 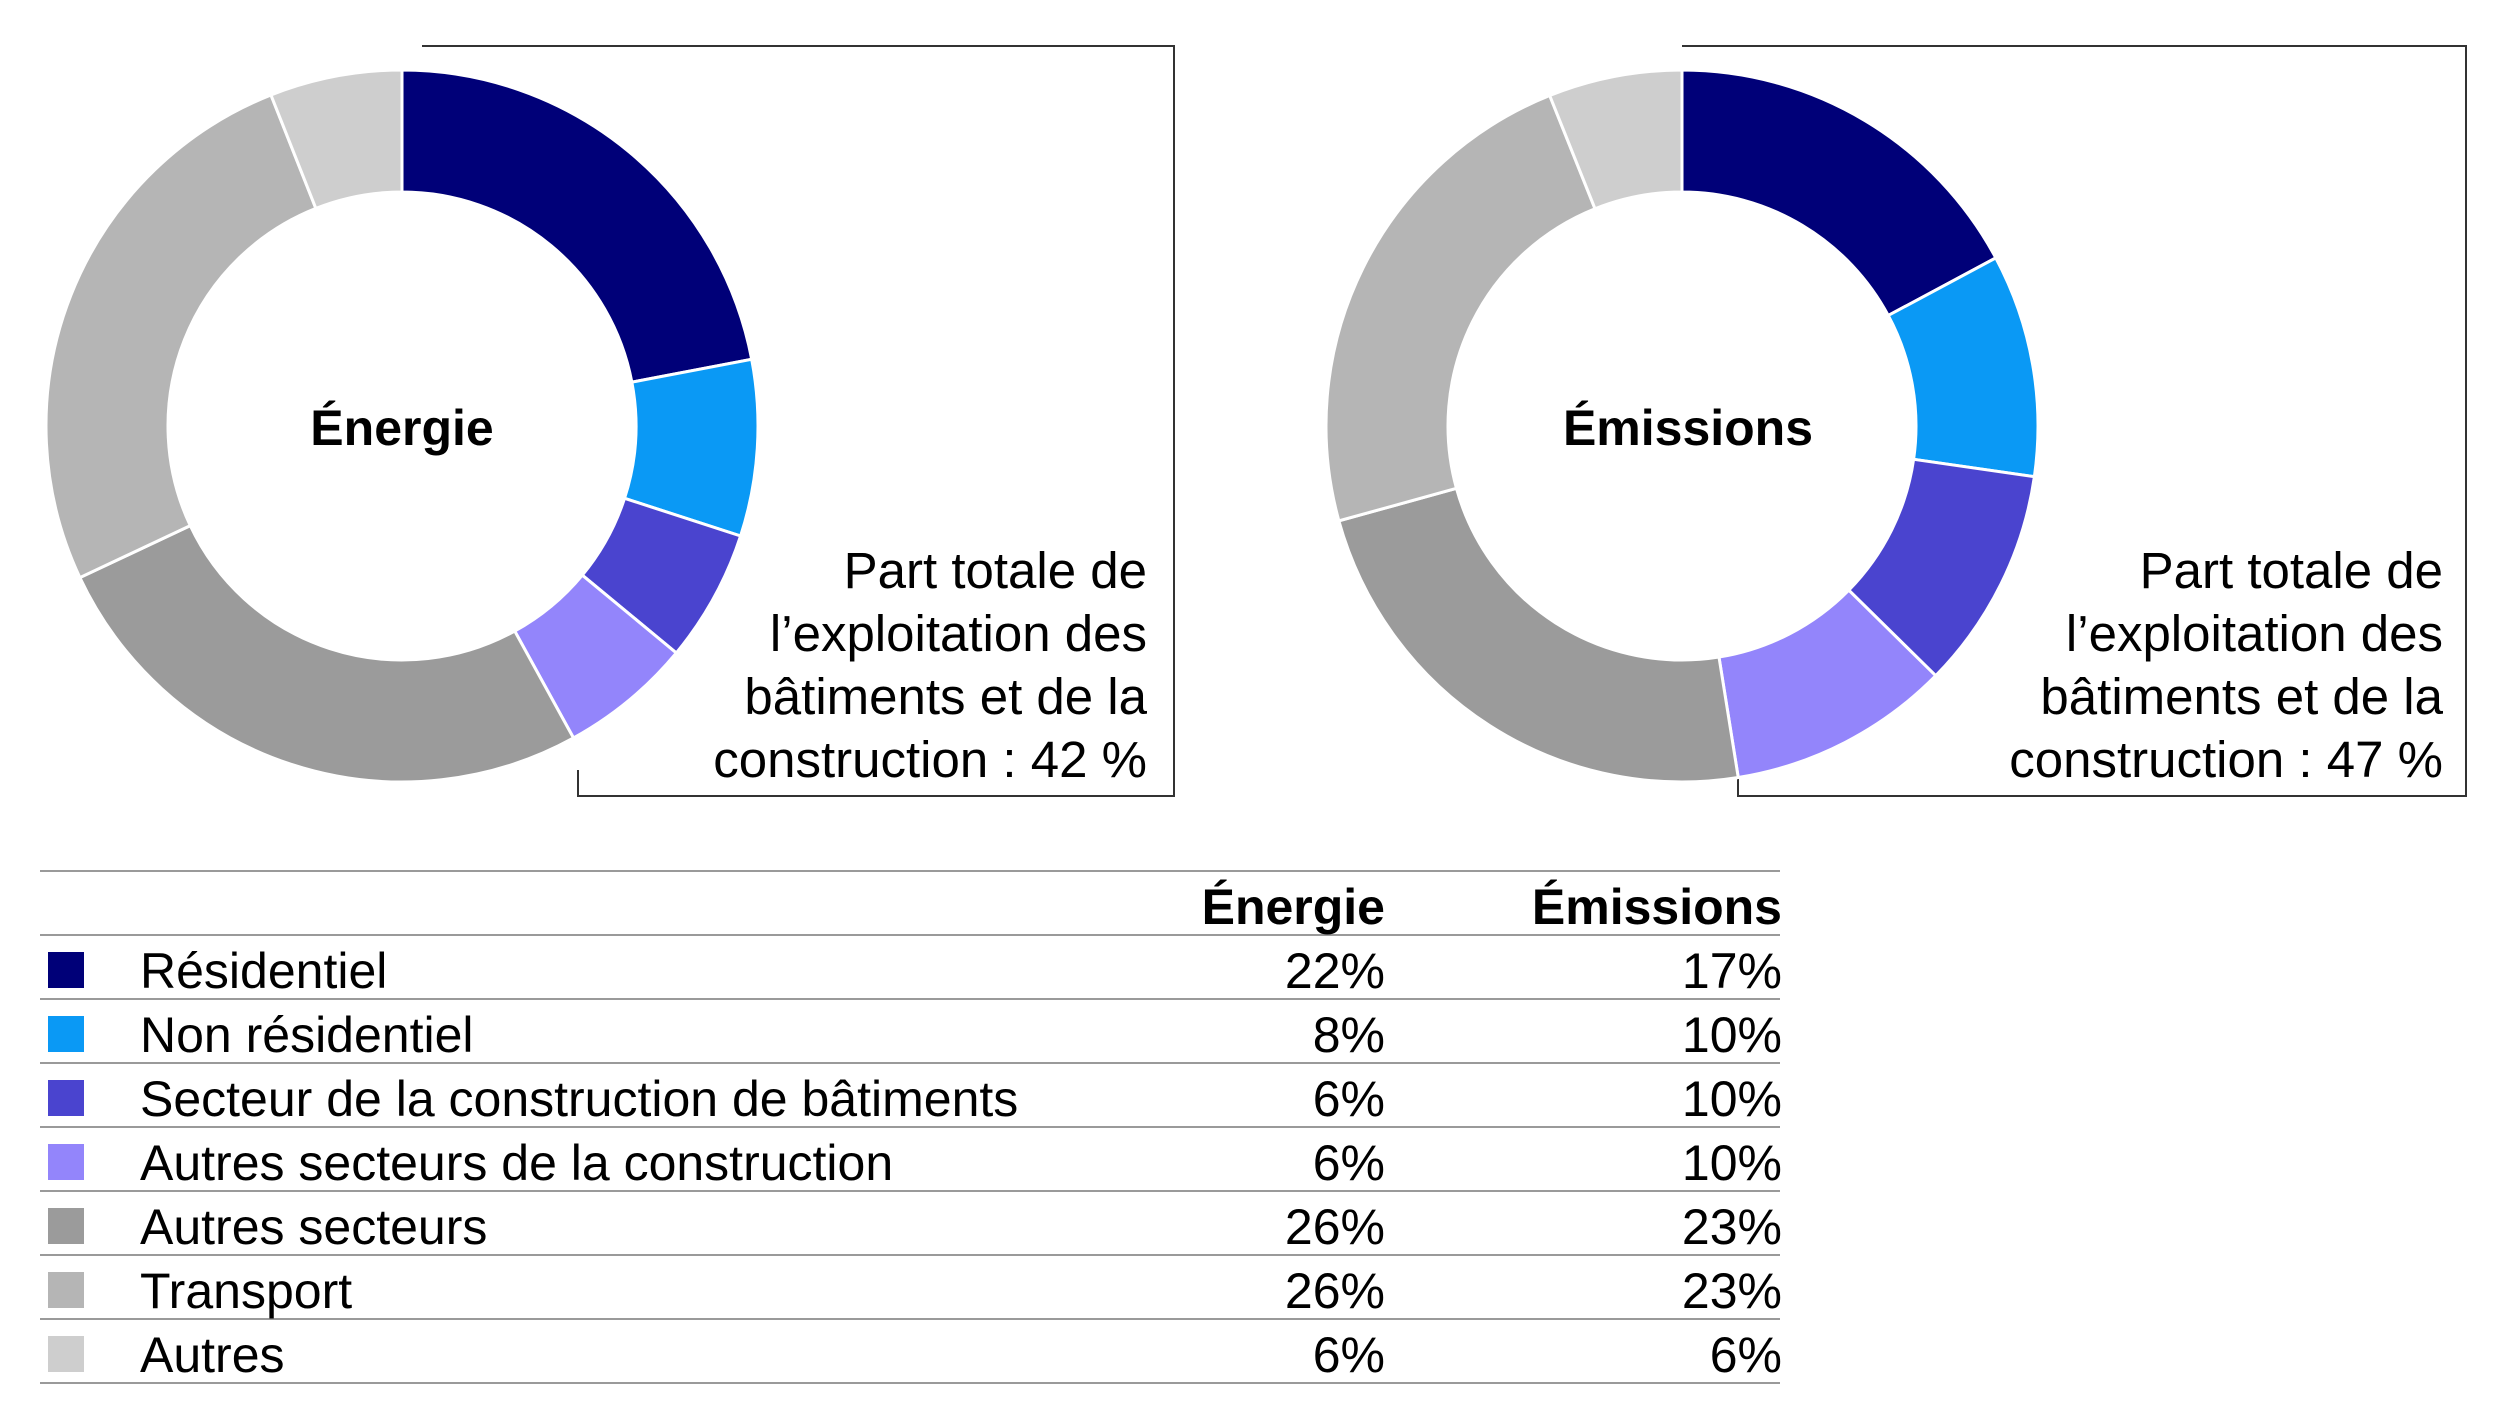 What do you see at coordinates (1688, 428) in the screenshot?
I see `donut-center-label: Émissions` at bounding box center [1688, 428].